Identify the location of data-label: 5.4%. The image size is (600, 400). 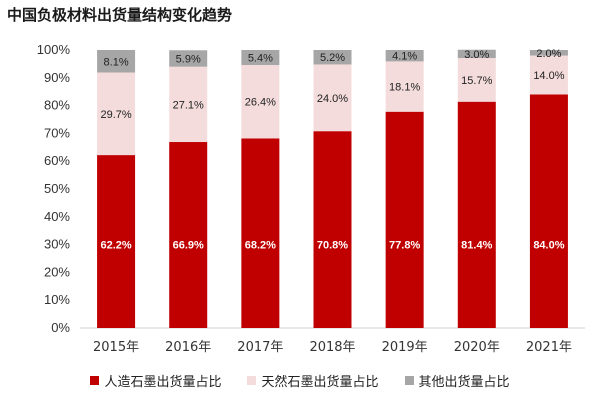
(260, 59).